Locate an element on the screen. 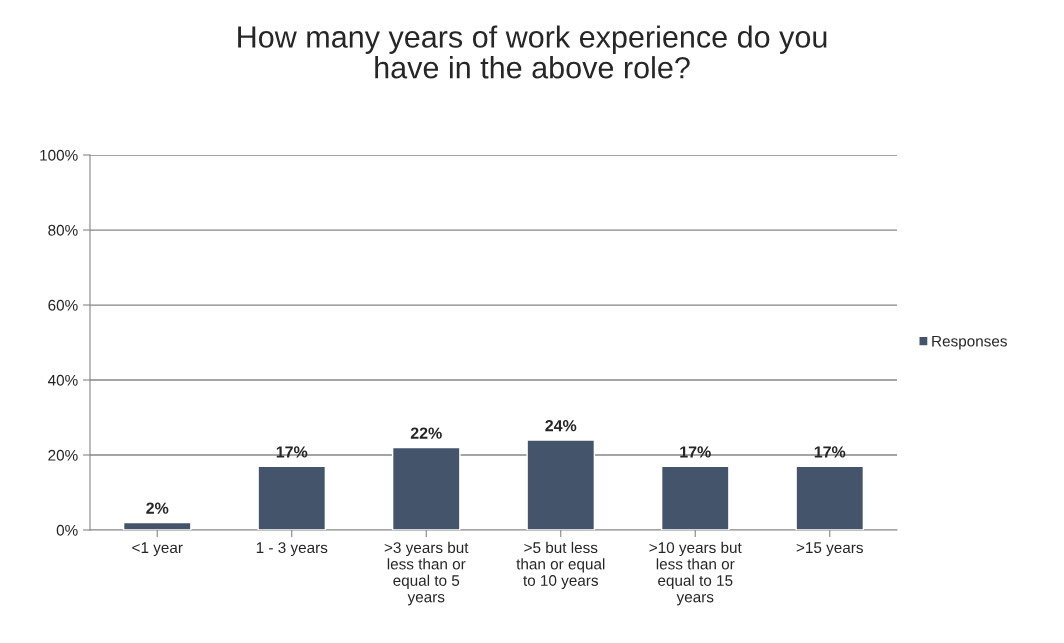  chart-title: How many years of work experience do you have in the above role? is located at coordinates (532, 52).